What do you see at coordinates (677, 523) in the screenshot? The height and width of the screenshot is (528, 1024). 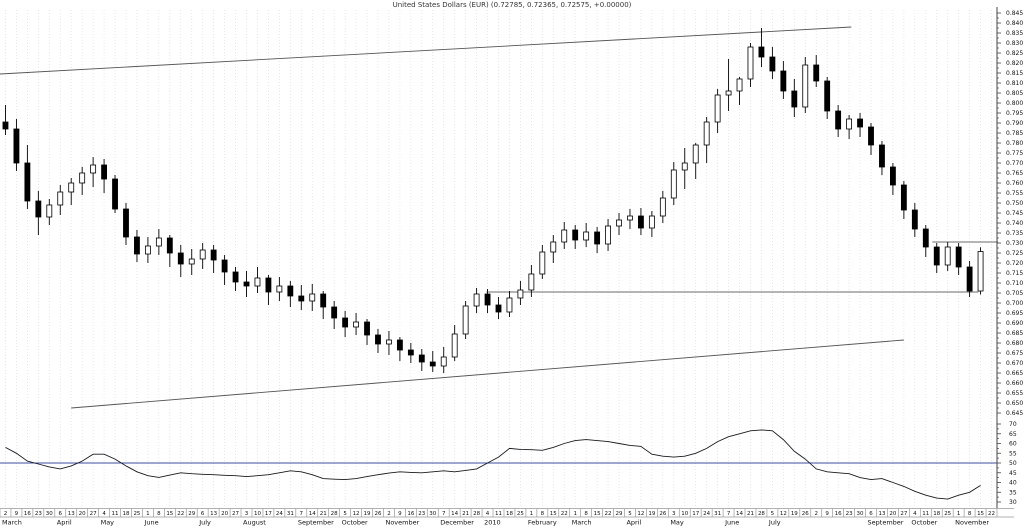 I see `svg-text: May` at bounding box center [677, 523].